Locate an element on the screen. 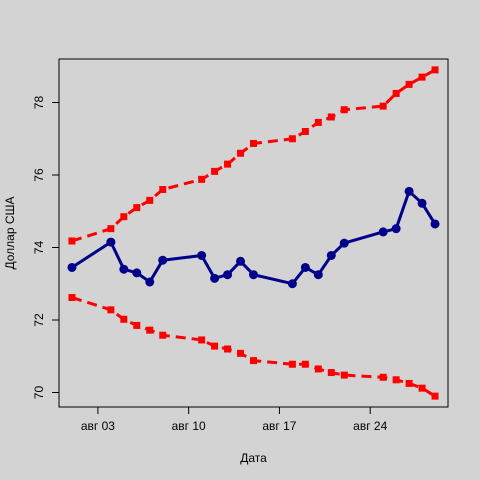 This screenshot has height=480, width=480. x-tick-label: авг 17 is located at coordinates (279, 426).